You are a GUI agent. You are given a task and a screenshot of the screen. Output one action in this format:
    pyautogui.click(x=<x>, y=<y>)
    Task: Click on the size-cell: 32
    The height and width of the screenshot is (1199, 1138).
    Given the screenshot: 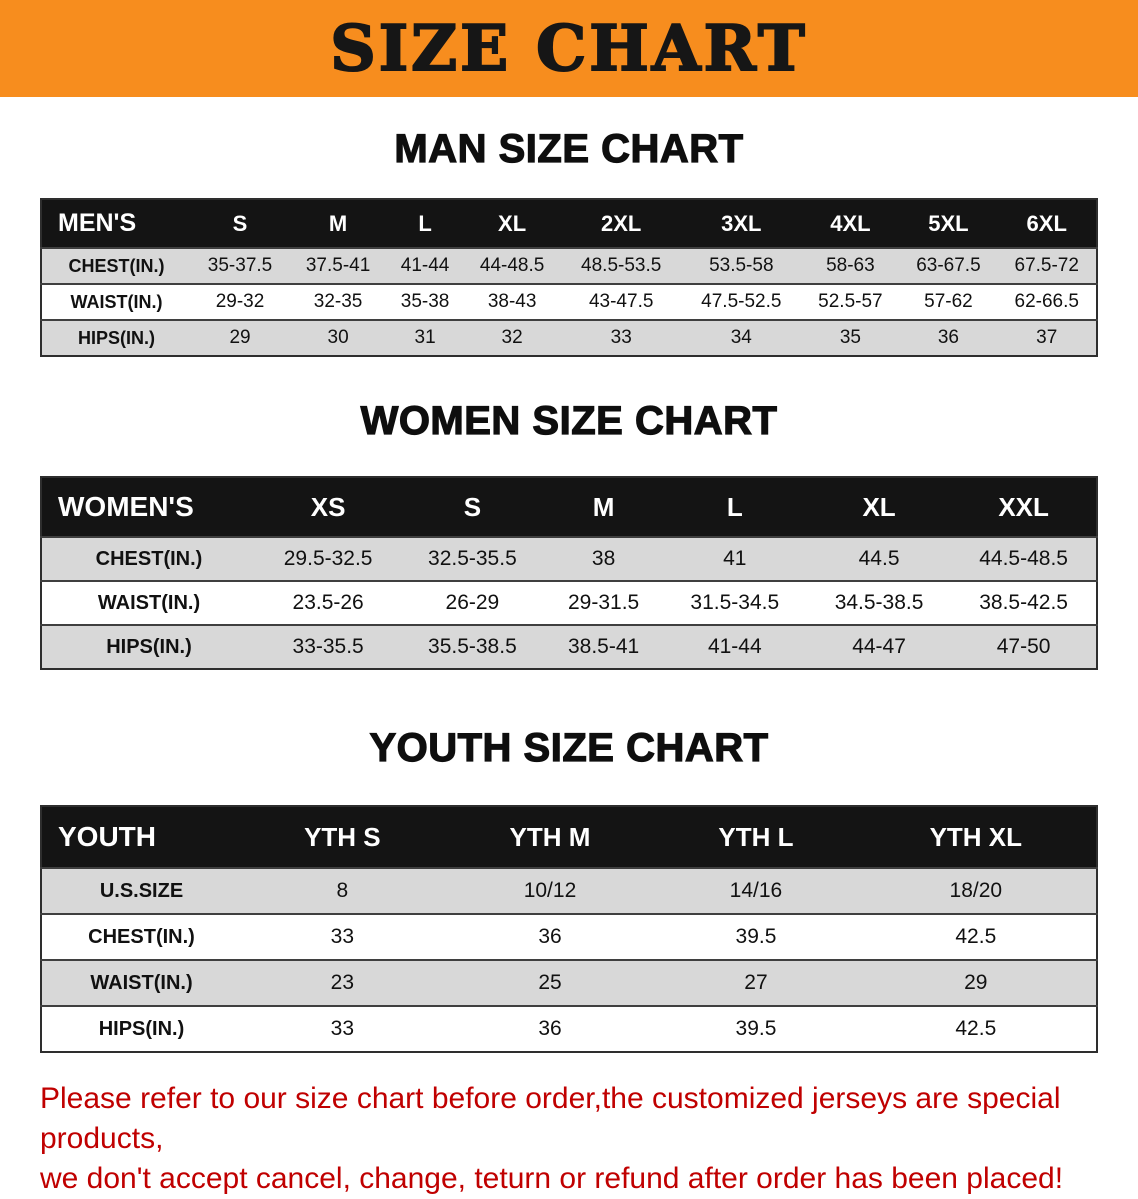 What is the action you would take?
    pyautogui.click(x=512, y=337)
    